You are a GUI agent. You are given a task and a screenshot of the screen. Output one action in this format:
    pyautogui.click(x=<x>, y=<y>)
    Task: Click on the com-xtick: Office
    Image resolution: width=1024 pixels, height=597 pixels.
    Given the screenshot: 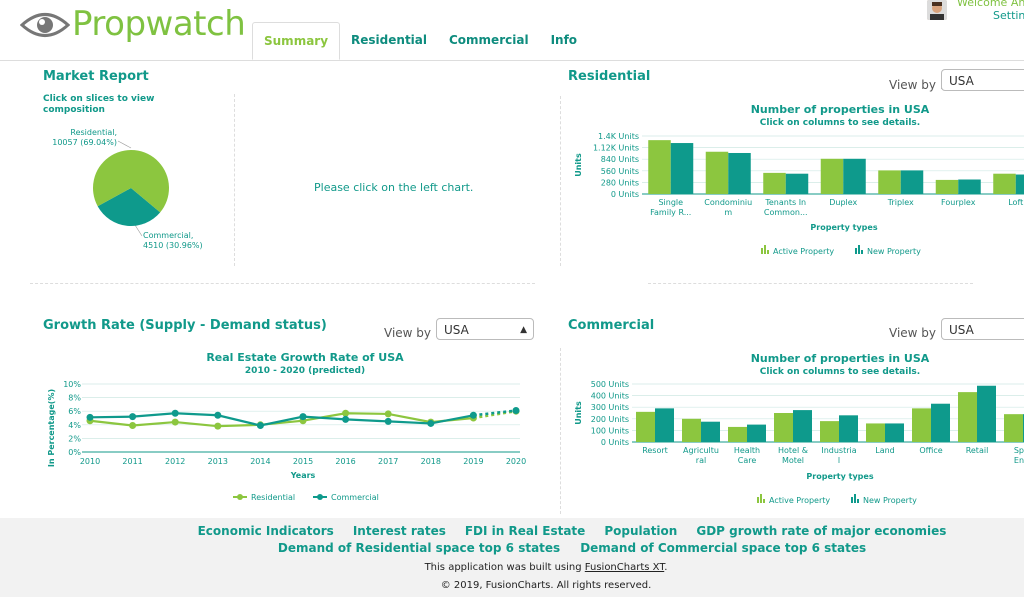 What is the action you would take?
    pyautogui.click(x=930, y=450)
    